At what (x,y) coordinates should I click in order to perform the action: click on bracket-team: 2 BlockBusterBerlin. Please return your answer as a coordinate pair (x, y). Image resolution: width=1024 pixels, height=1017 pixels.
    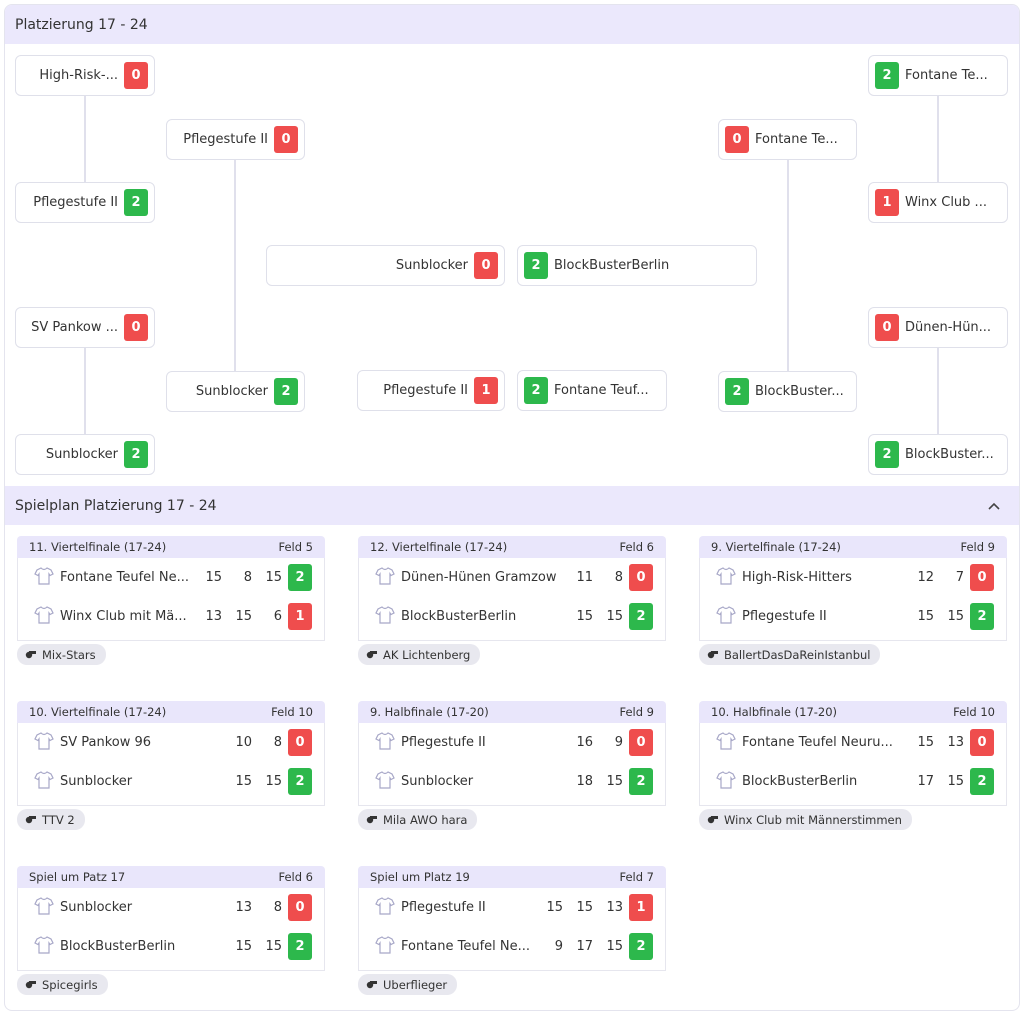
    Looking at the image, I should click on (637, 265).